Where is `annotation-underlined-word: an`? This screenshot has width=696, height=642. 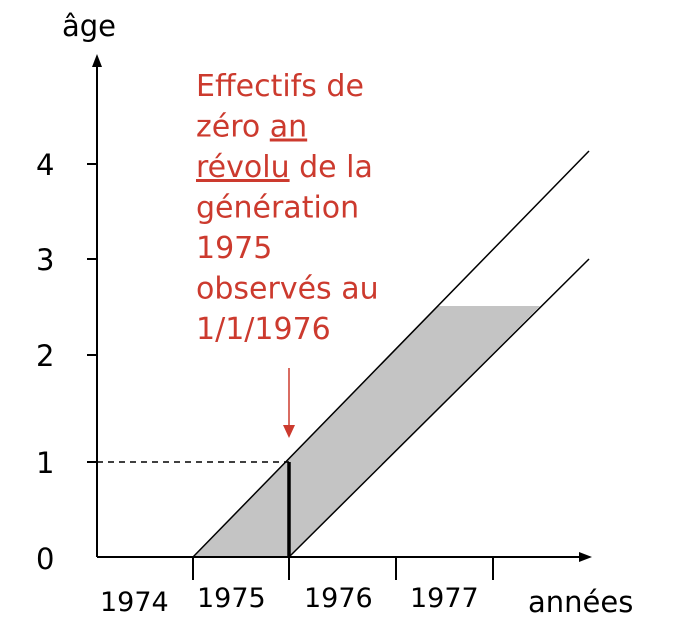 annotation-underlined-word: an is located at coordinates (288, 127).